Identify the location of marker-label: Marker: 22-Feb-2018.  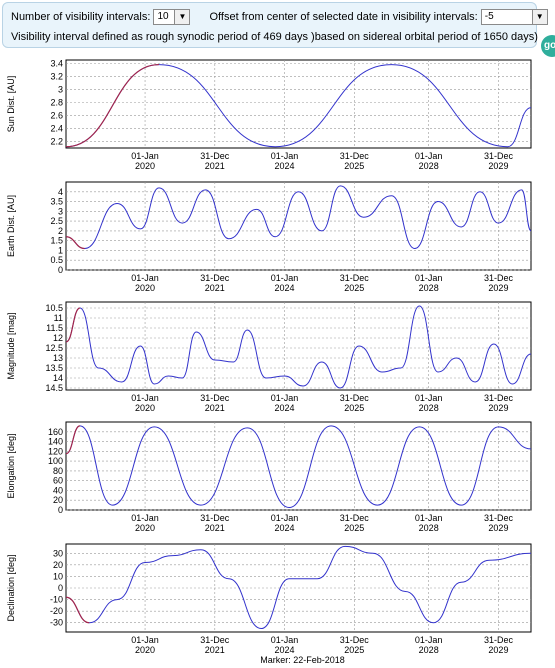
(302, 660).